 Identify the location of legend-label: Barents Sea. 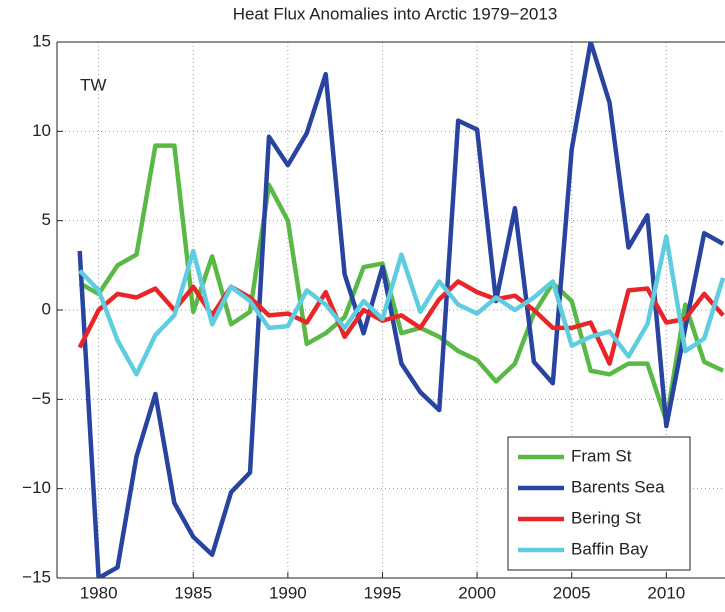
(618, 486).